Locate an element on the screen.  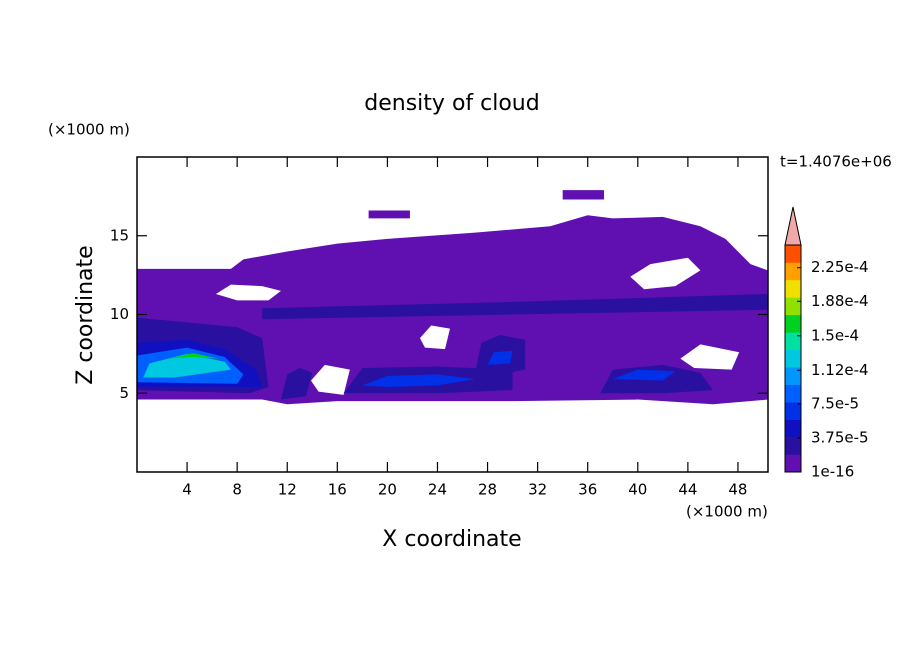
time-label: t=1.4076e+06 is located at coordinates (836, 162).